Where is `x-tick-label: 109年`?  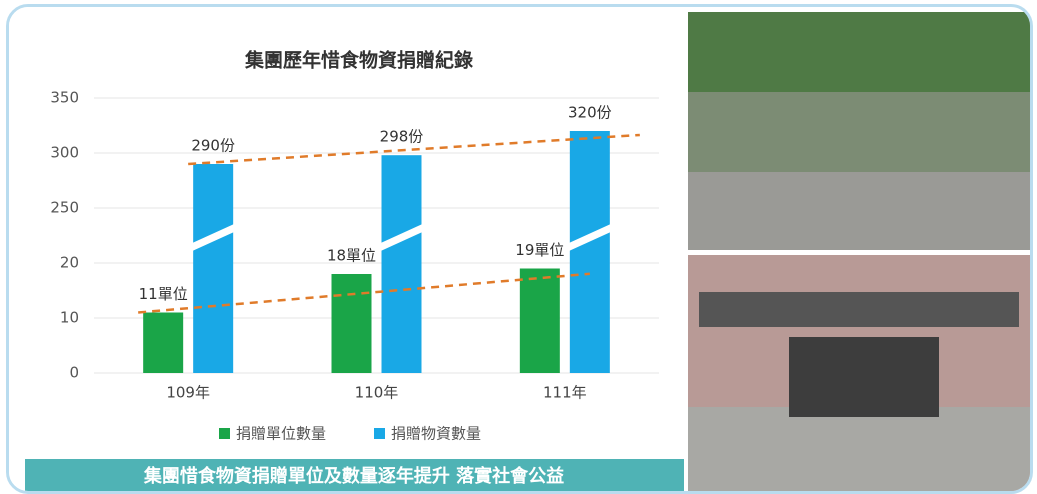 x-tick-label: 109年 is located at coordinates (188, 393).